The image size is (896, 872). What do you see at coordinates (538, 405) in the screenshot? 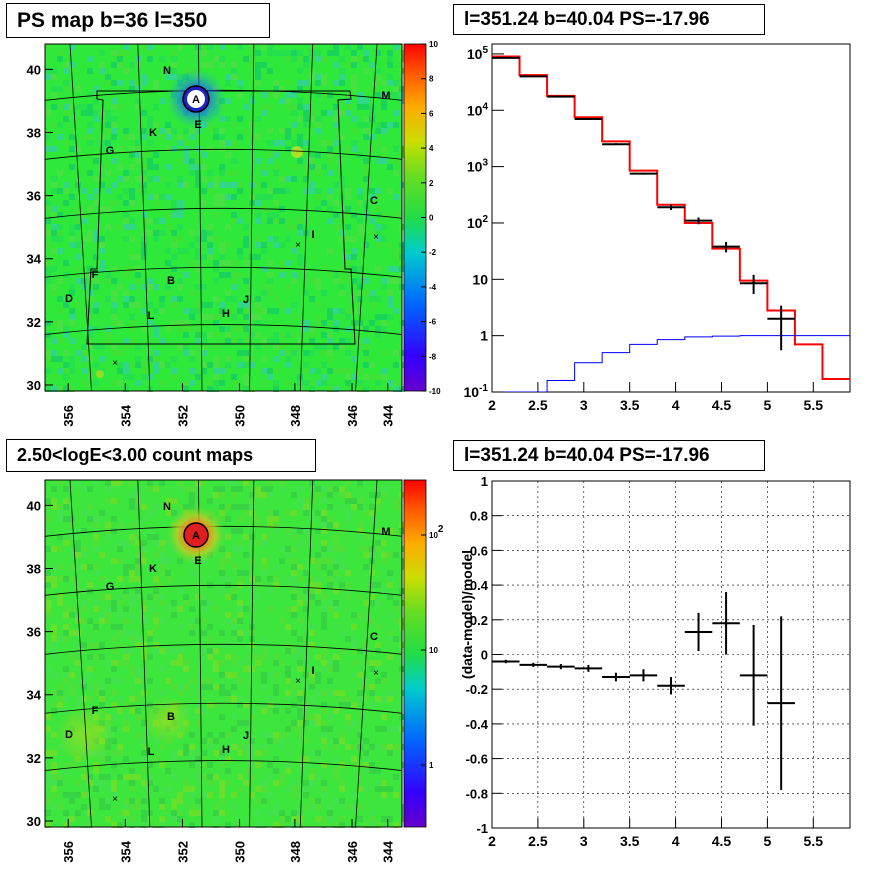
I see `x-tick-label: 2.5` at bounding box center [538, 405].